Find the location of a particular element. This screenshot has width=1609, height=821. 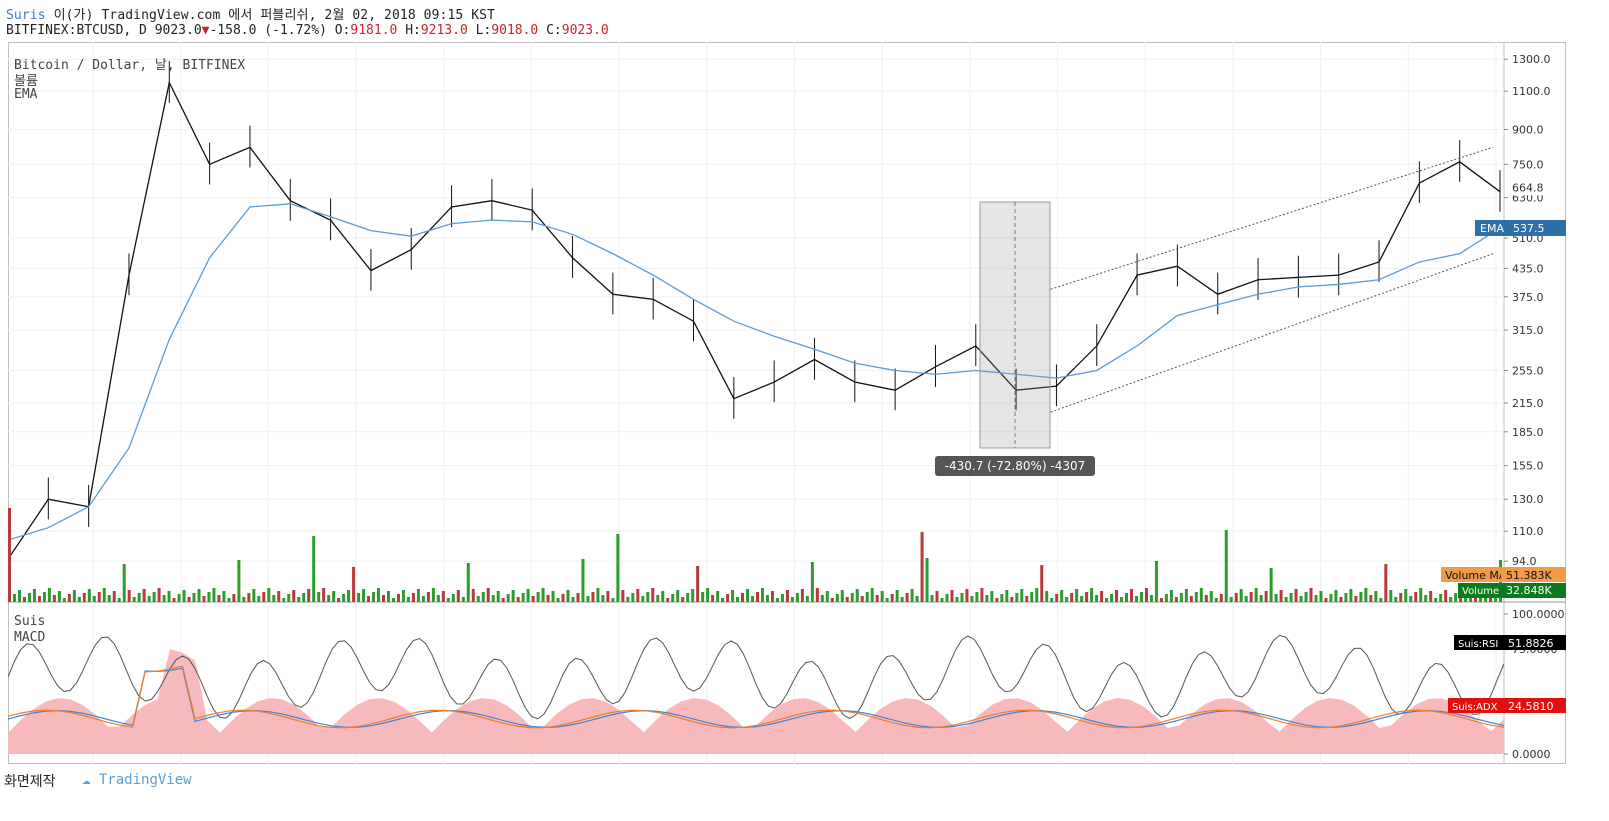

down-arrow-icon: ▼ is located at coordinates (205, 30).